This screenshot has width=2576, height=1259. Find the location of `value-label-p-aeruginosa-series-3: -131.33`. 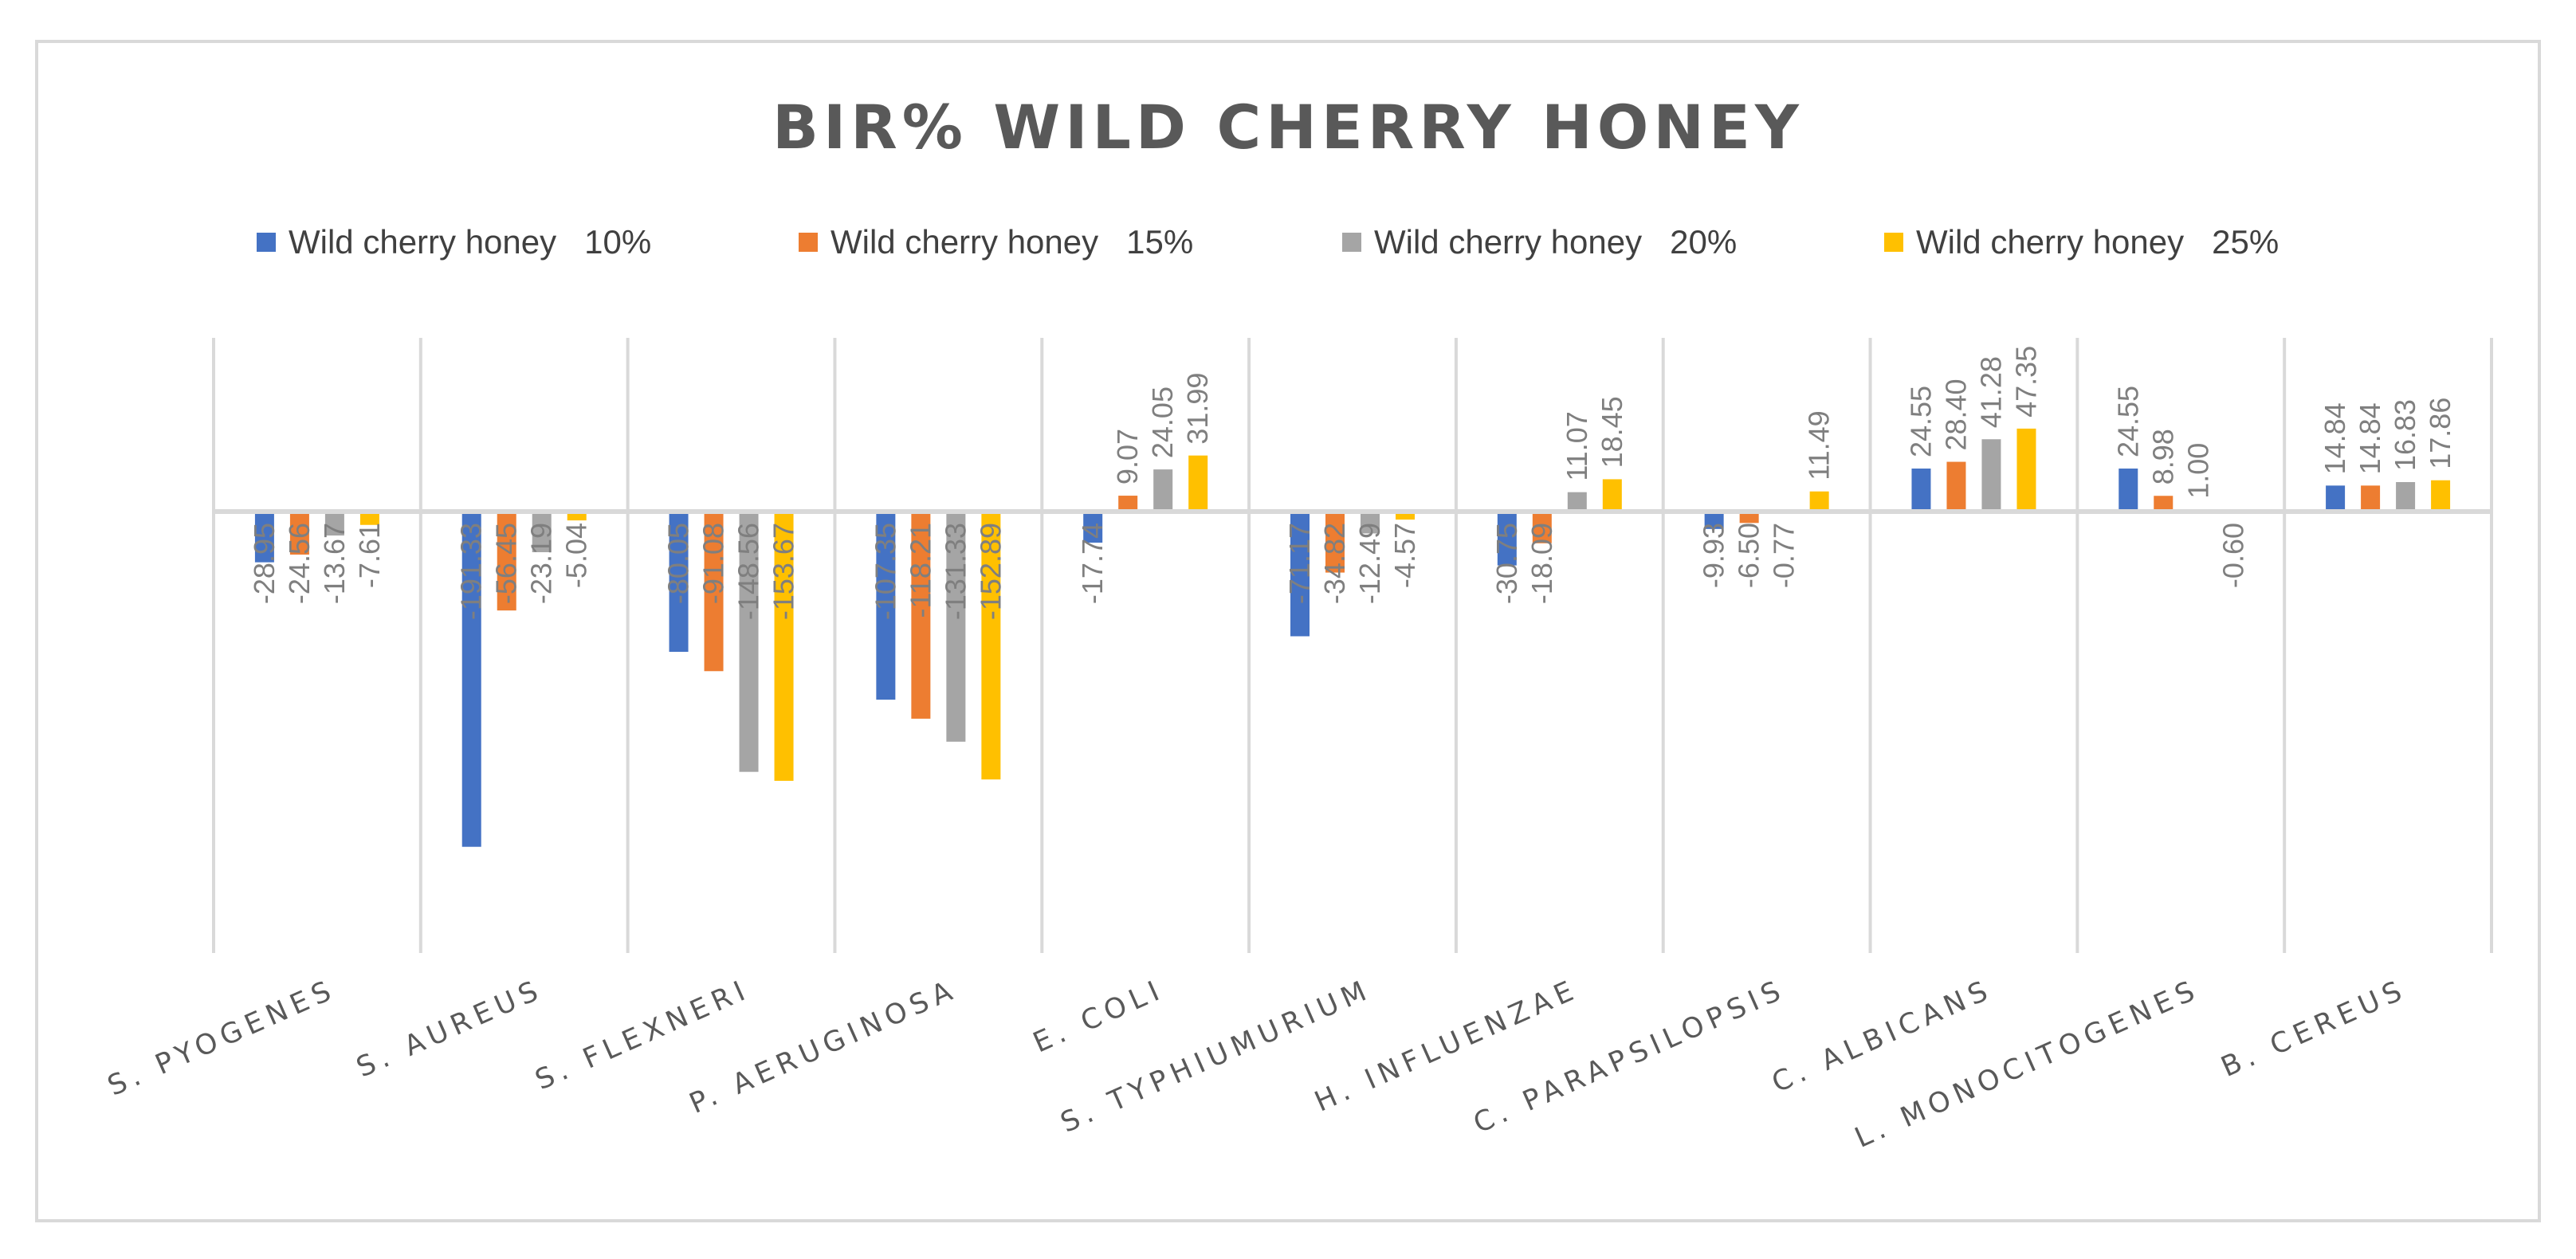

value-label-p-aeruginosa-series-3: -131.33 is located at coordinates (956, 571).